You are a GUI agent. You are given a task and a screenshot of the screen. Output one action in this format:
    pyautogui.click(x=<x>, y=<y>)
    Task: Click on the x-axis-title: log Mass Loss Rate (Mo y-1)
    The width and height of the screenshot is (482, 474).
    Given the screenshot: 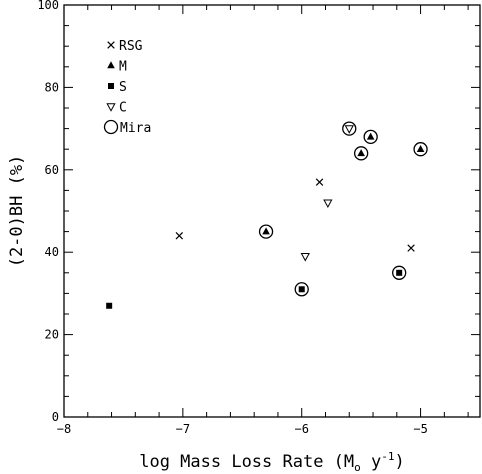 What is the action you would take?
    pyautogui.click(x=272, y=462)
    